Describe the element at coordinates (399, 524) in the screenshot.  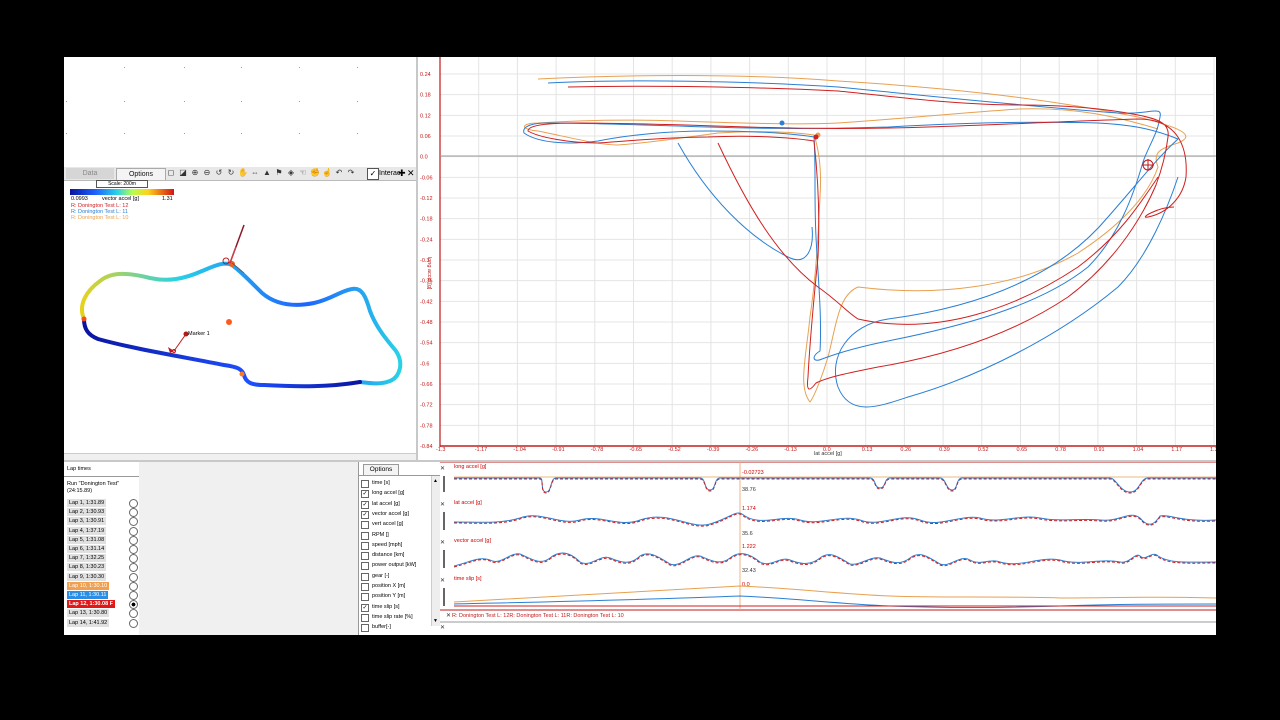
I see `channel-row: vert accel [g]` at that location.